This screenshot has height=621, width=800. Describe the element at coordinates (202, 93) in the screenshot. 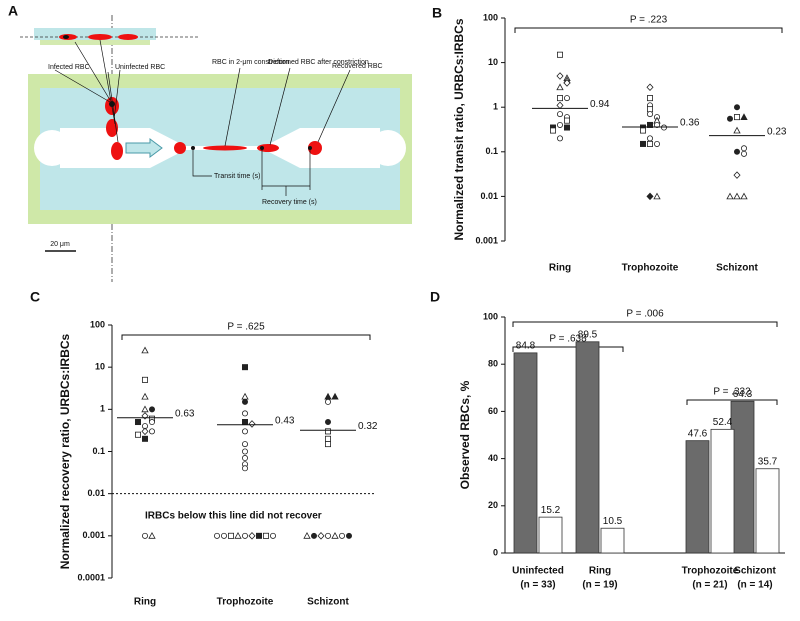

I see `leader-lines` at that location.